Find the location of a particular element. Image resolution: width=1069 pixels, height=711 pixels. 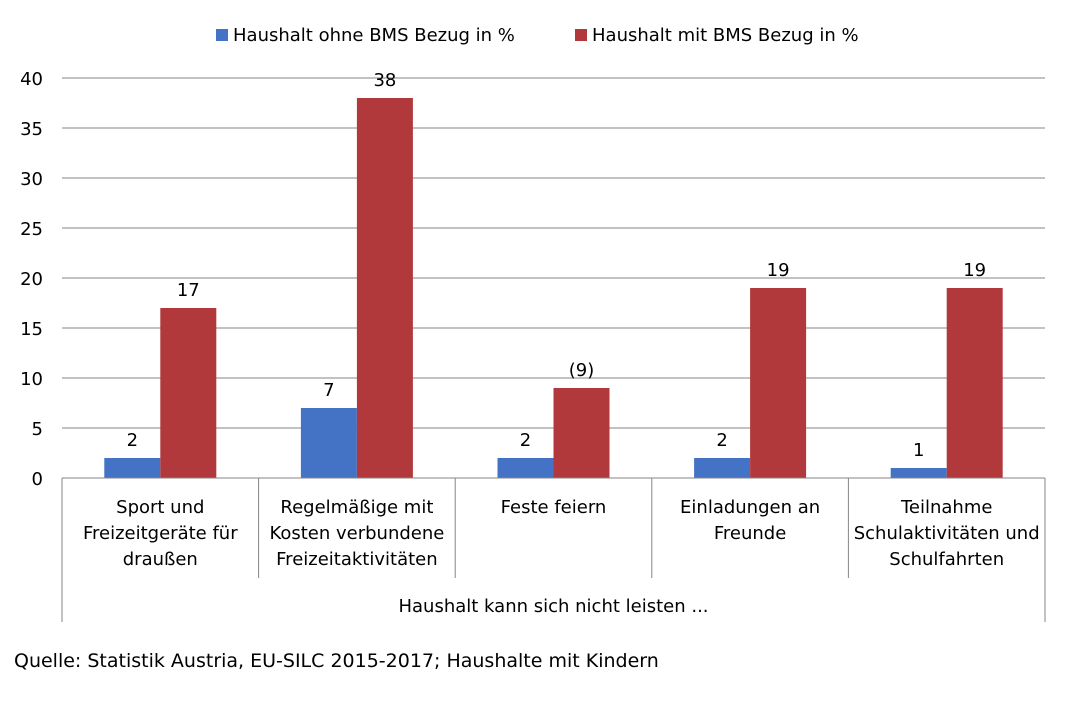

bar-series1-cat1 is located at coordinates (132, 468).